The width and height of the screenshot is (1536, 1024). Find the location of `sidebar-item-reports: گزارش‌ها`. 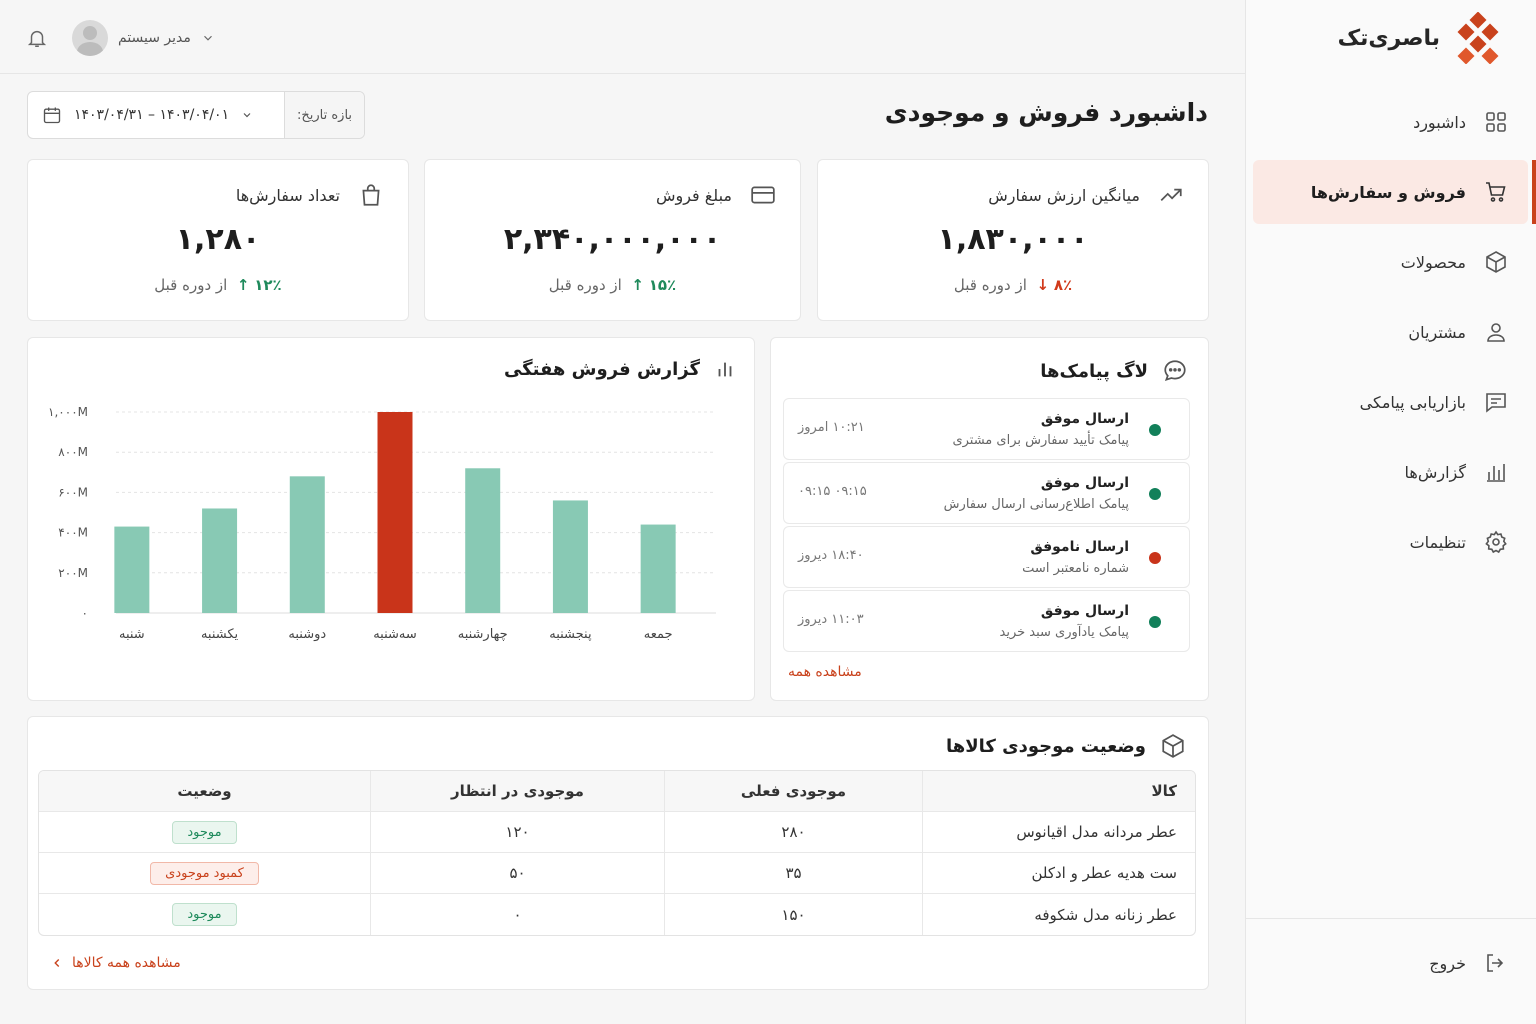

sidebar-item-reports: گزارش‌ها is located at coordinates (1390, 472).